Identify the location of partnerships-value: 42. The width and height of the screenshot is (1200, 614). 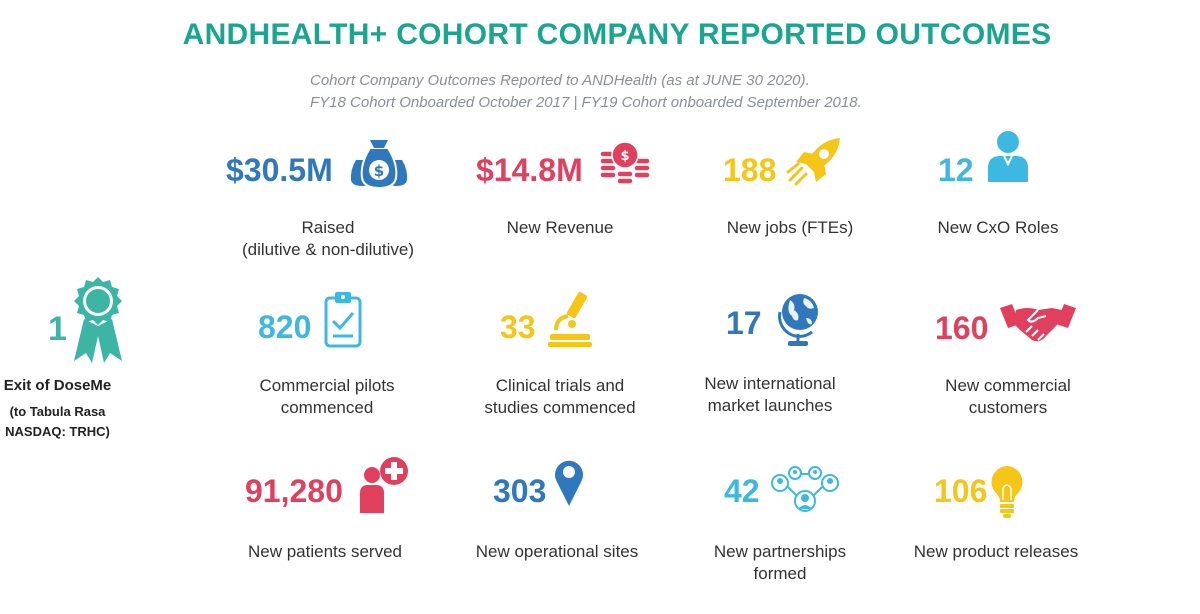
(742, 491).